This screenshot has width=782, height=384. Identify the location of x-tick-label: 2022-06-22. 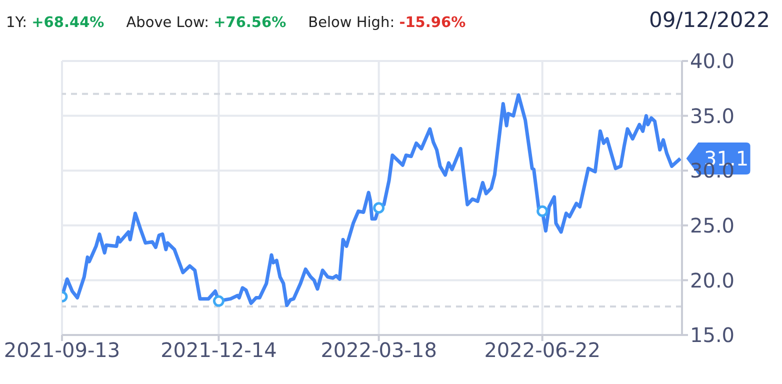
(542, 350).